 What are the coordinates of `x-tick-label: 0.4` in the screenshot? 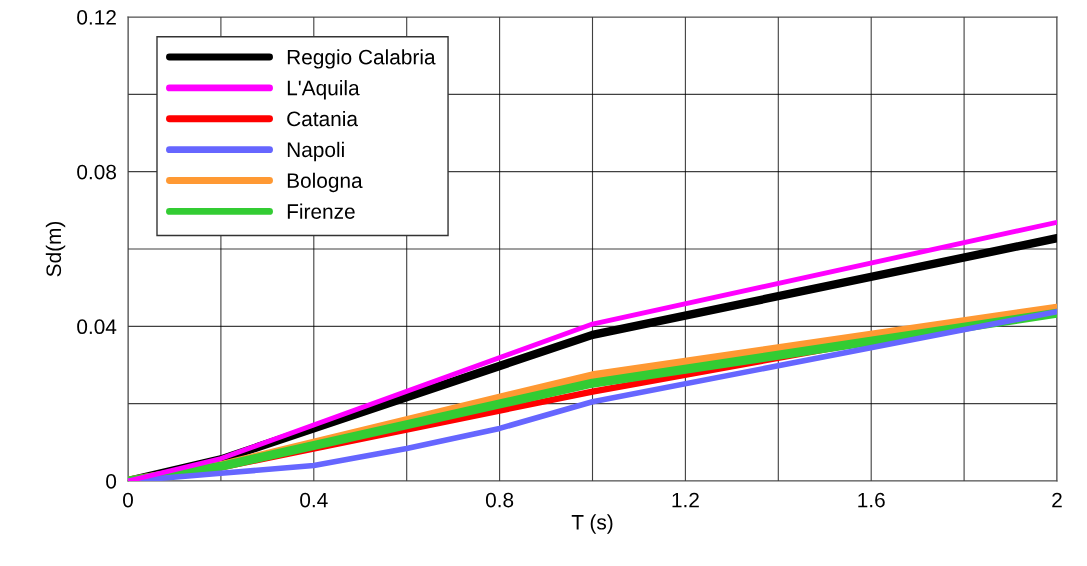 It's located at (314, 500).